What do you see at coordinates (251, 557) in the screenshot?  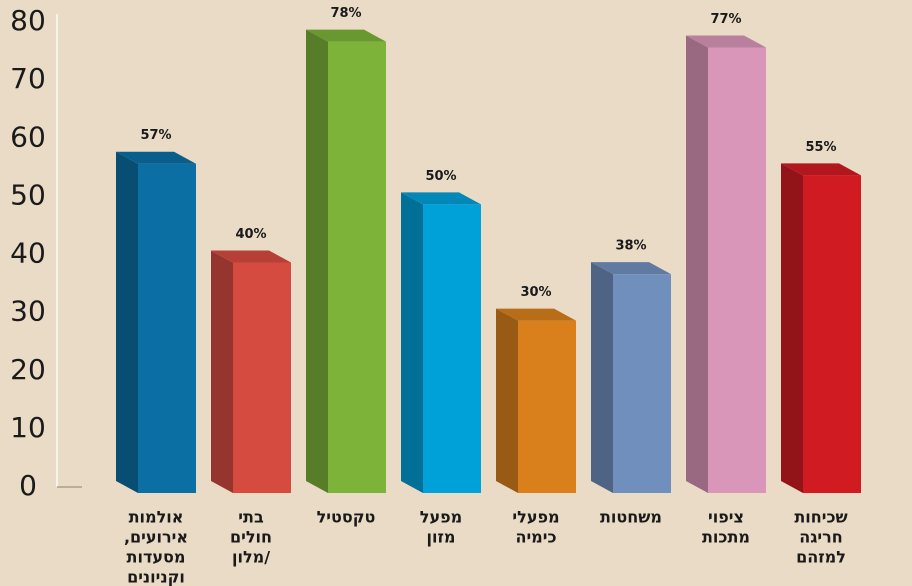 I see `x-tick-label: /מלון` at bounding box center [251, 557].